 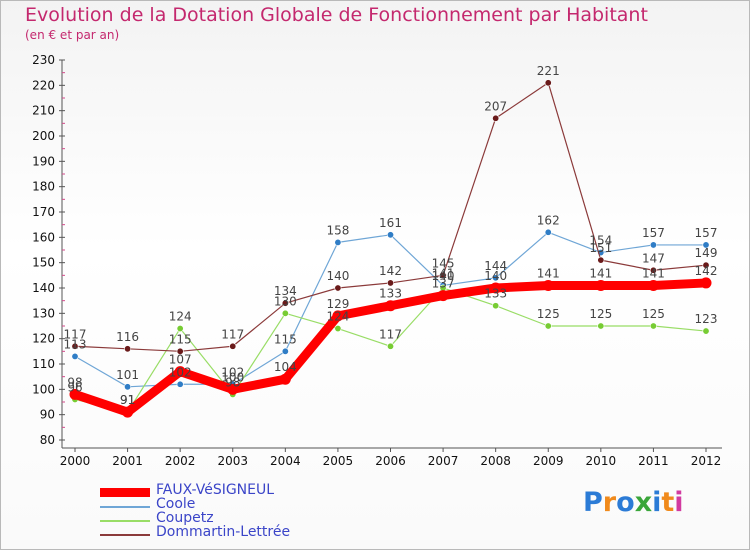 What do you see at coordinates (443, 461) in the screenshot?
I see `x-tick-label: 2007` at bounding box center [443, 461].